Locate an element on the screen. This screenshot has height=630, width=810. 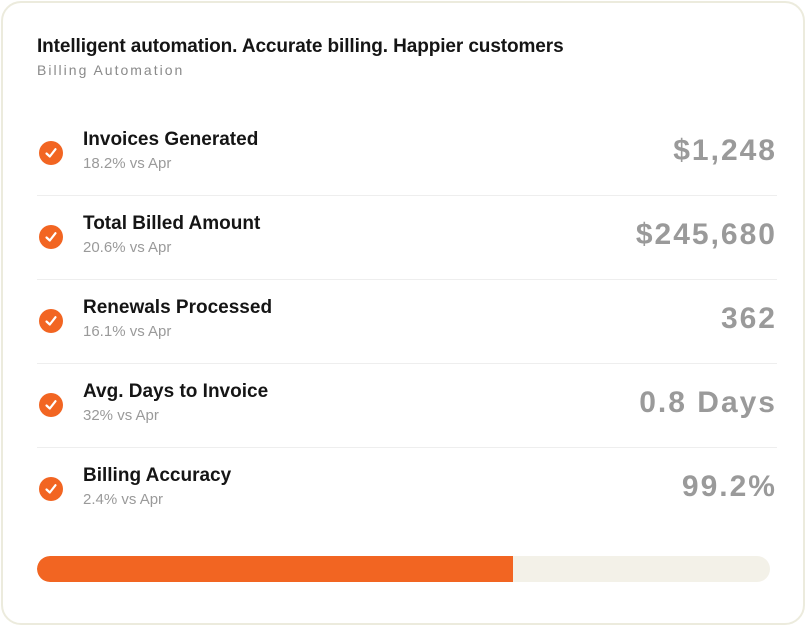
metric-value: 362 is located at coordinates (748, 318).